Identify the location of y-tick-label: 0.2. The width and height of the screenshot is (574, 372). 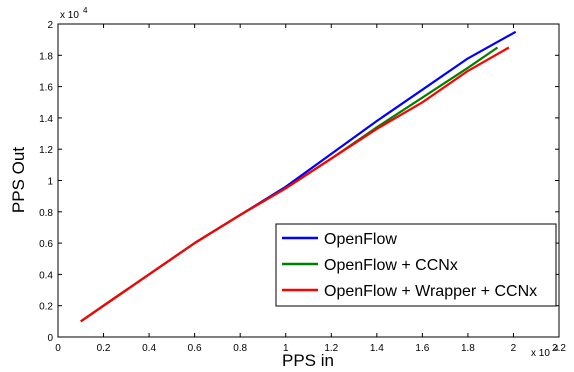
(46, 307).